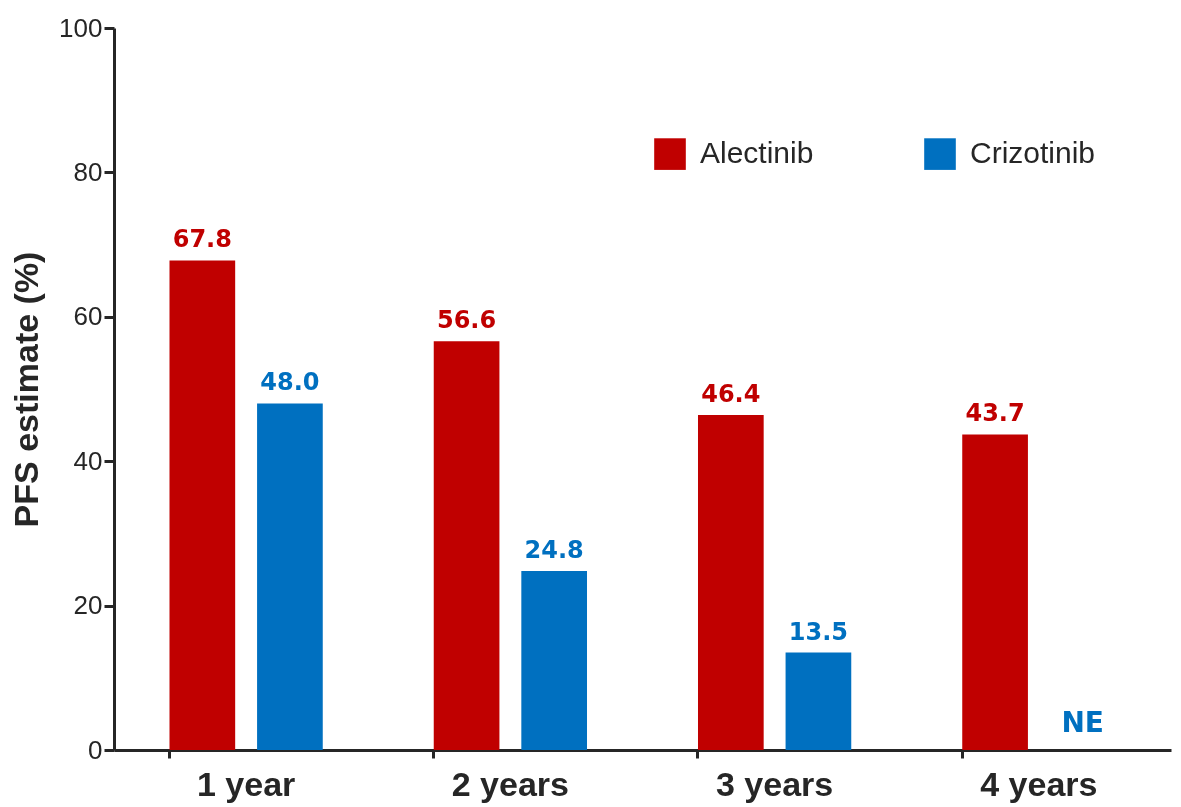 Image resolution: width=1181 pixels, height=807 pixels. What do you see at coordinates (1033, 153) in the screenshot?
I see `legend-label: Crizotinib` at bounding box center [1033, 153].